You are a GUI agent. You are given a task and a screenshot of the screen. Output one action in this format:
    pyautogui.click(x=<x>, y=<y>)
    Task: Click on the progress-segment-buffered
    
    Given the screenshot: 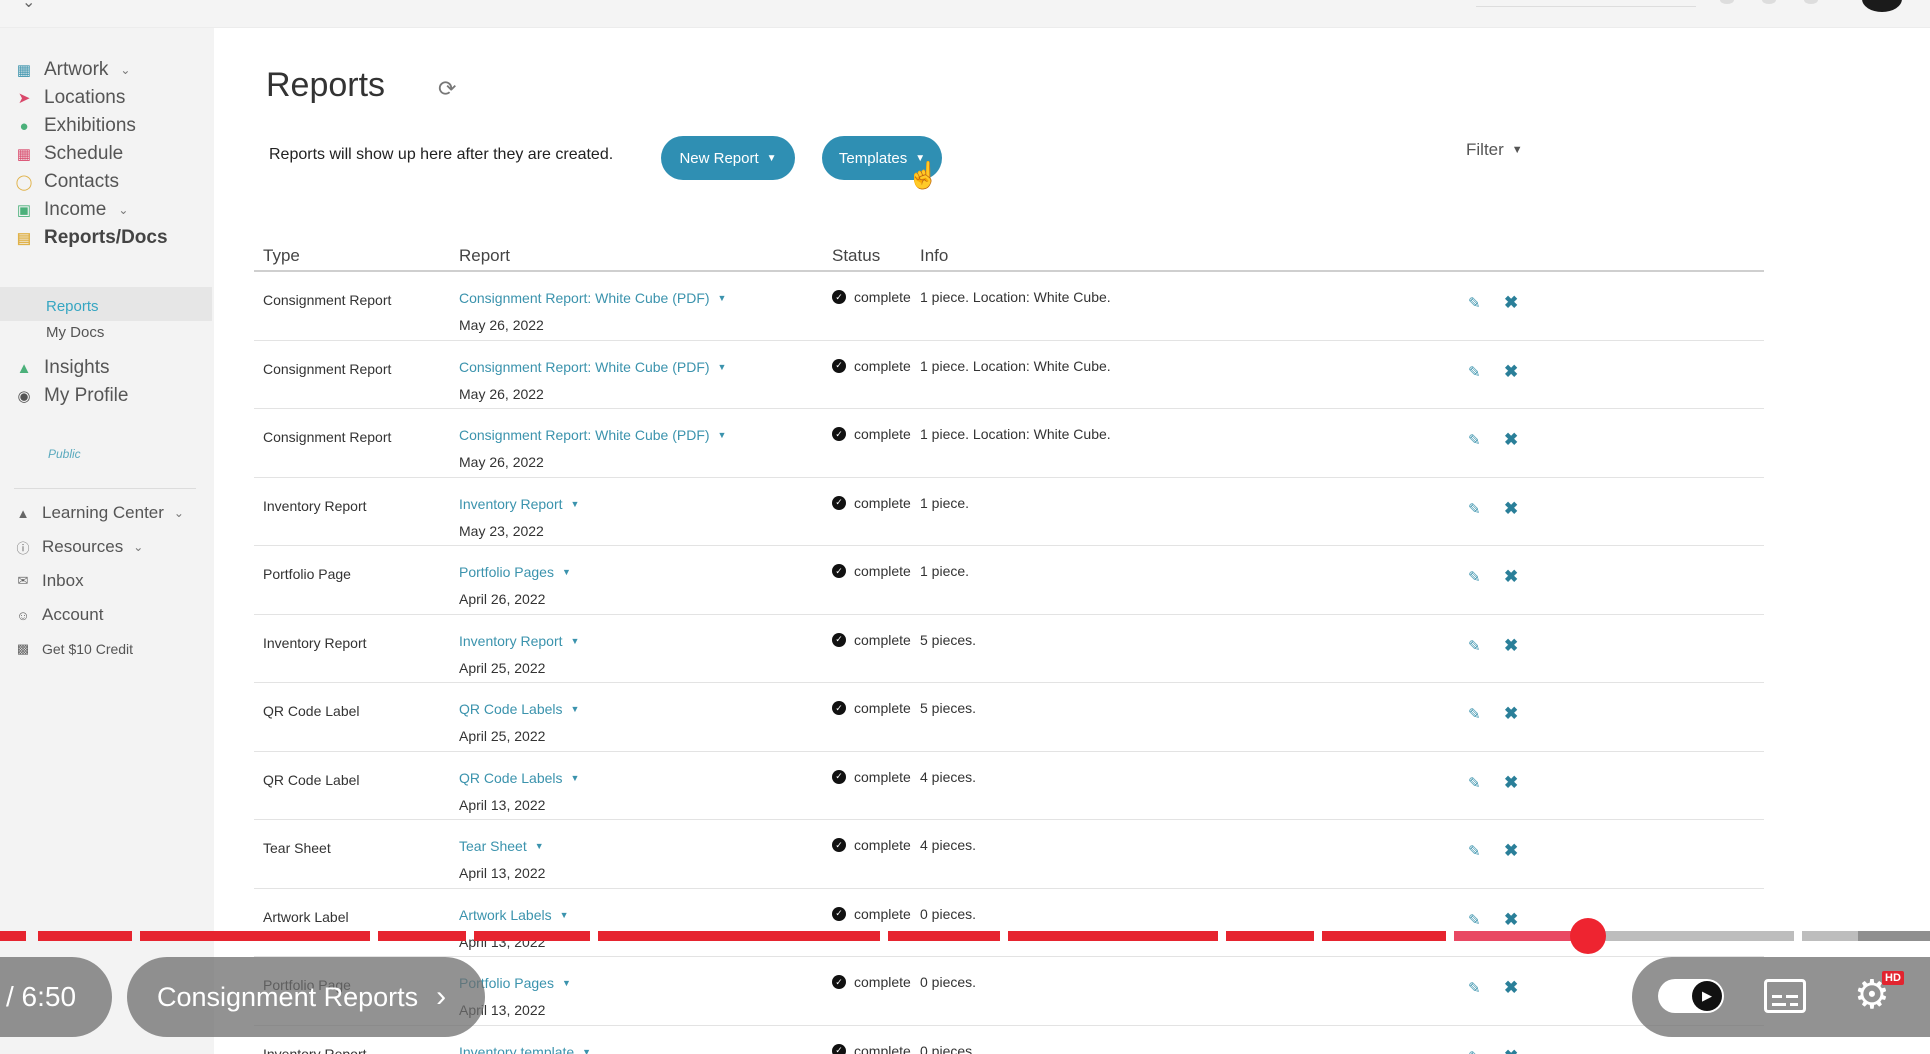 What is the action you would take?
    pyautogui.click(x=1830, y=936)
    